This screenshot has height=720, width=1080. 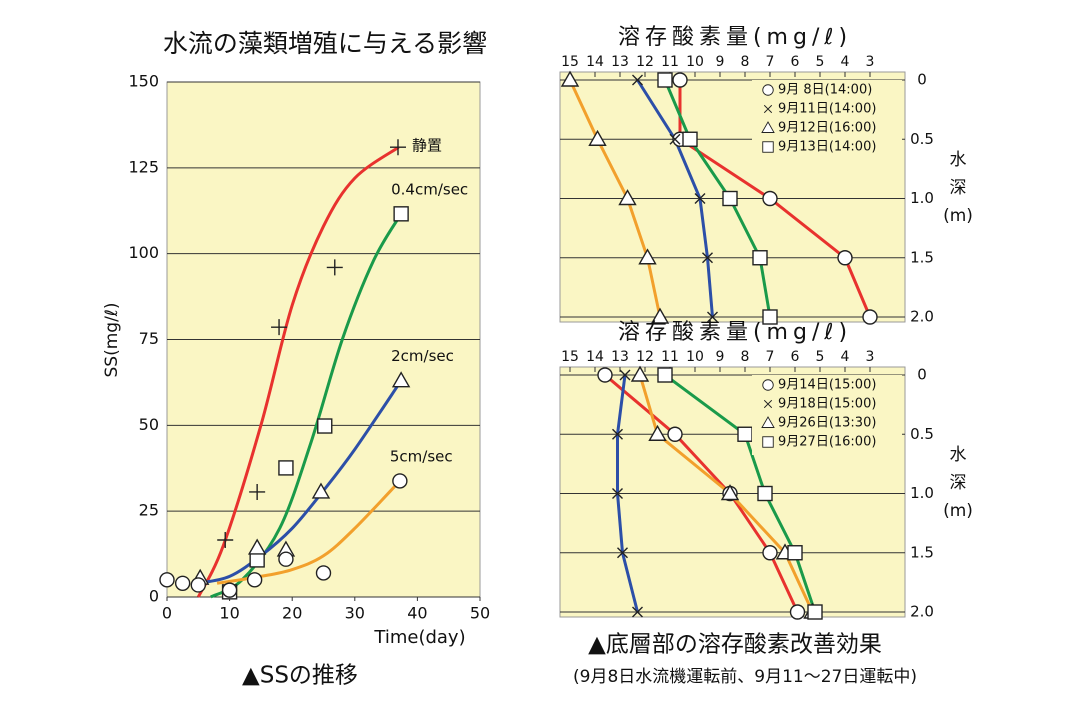 What do you see at coordinates (720, 357) in the screenshot?
I see `x-tick-label: 9` at bounding box center [720, 357].